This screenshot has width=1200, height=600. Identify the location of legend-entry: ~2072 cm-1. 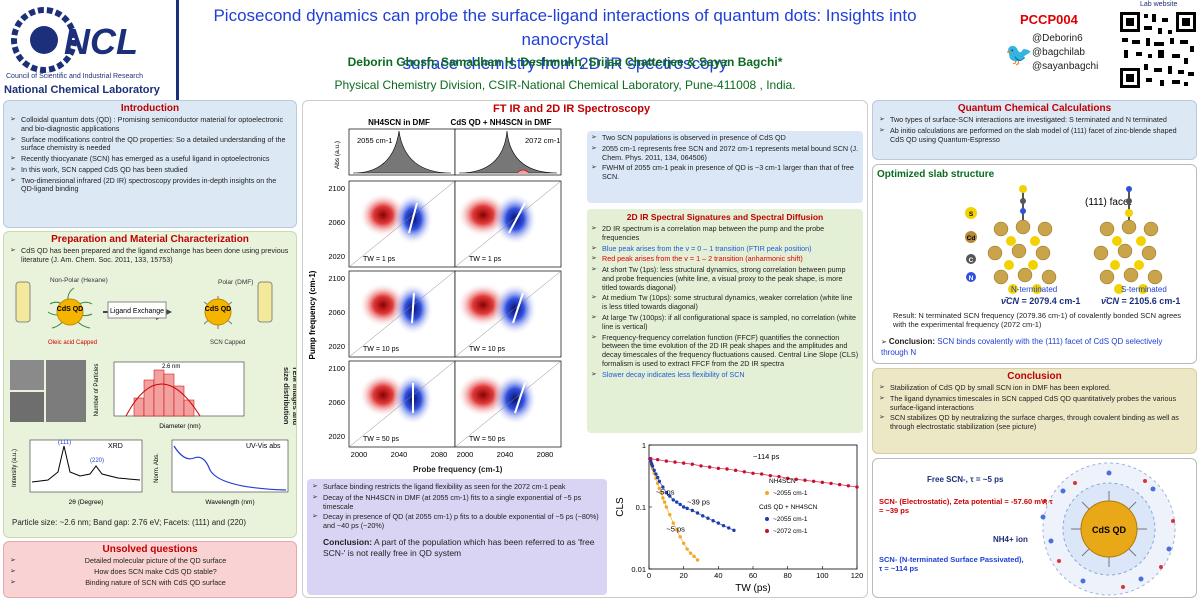
(790, 531).